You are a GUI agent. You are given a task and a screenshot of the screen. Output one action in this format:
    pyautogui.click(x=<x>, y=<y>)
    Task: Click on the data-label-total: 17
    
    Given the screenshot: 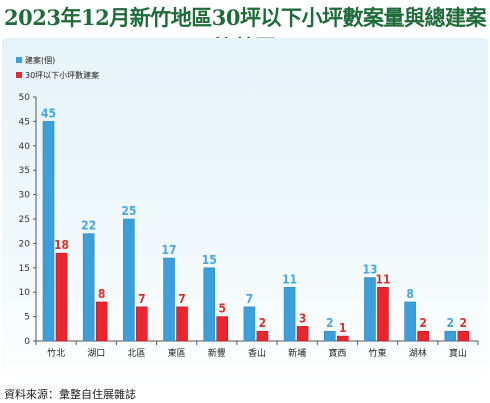 What is the action you would take?
    pyautogui.click(x=169, y=250)
    